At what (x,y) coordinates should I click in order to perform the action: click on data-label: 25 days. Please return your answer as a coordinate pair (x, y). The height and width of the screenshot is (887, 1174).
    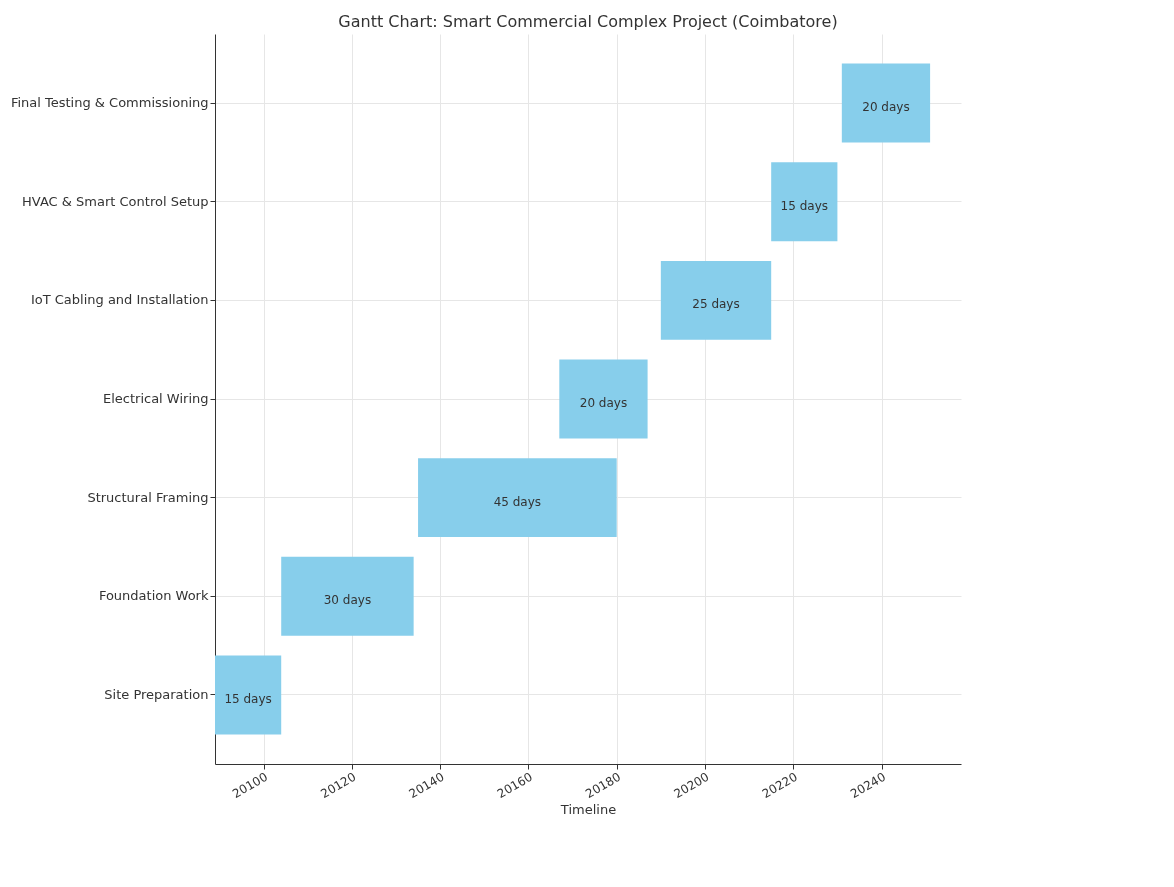
    Looking at the image, I should click on (716, 304).